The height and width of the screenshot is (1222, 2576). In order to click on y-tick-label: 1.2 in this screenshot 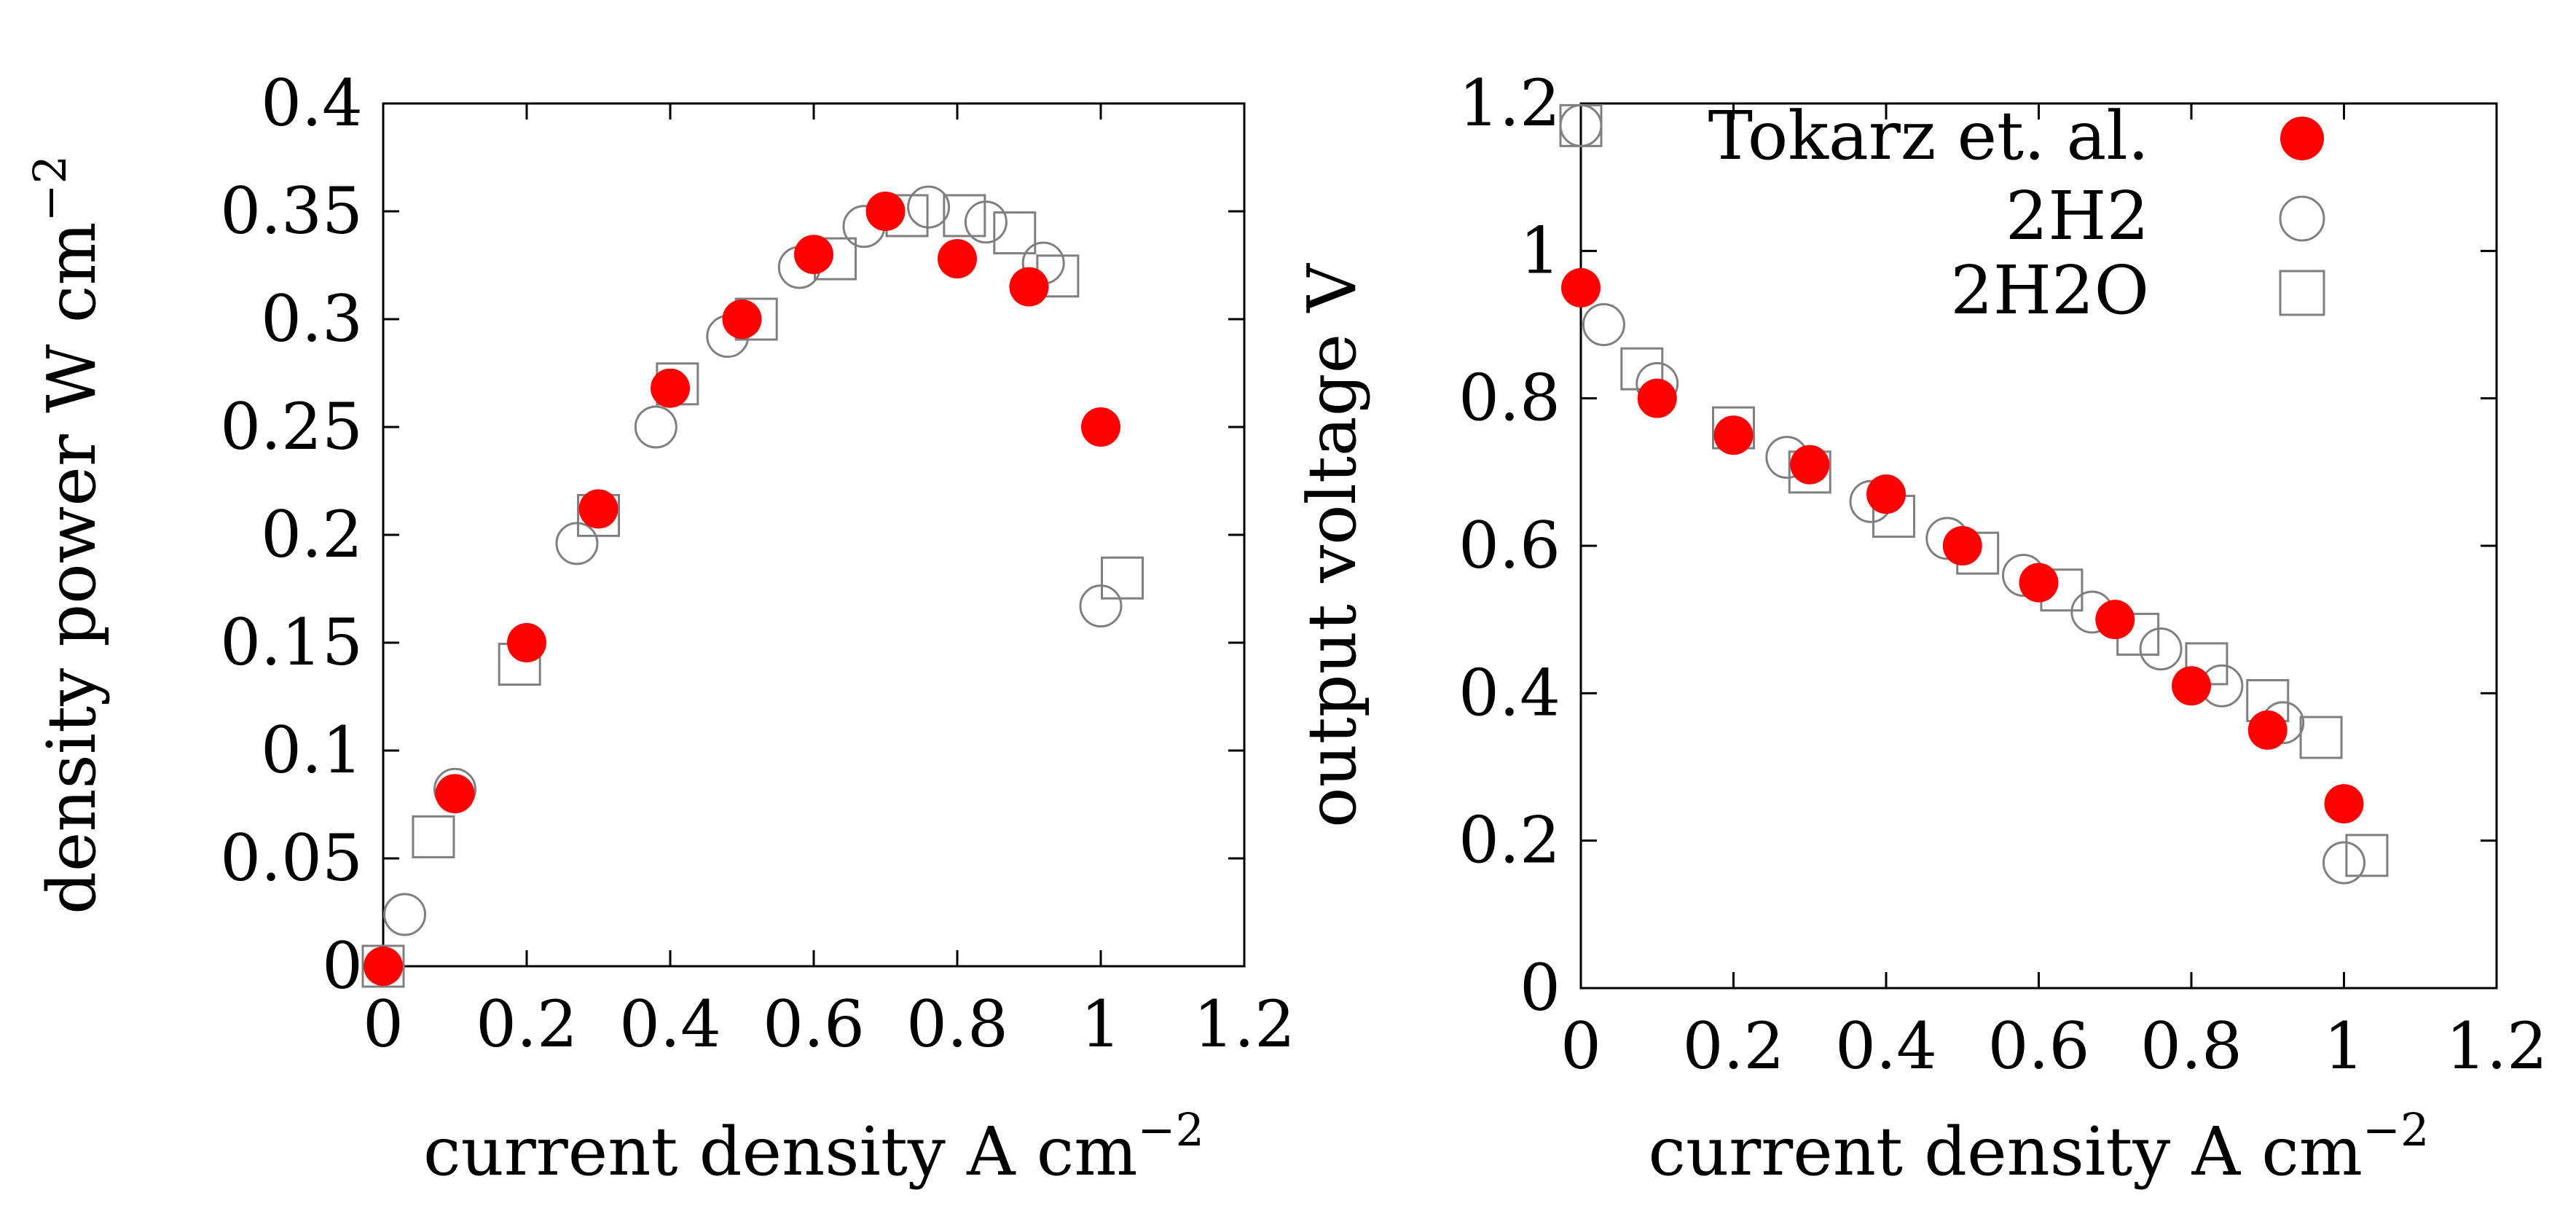, I will do `click(1509, 103)`.